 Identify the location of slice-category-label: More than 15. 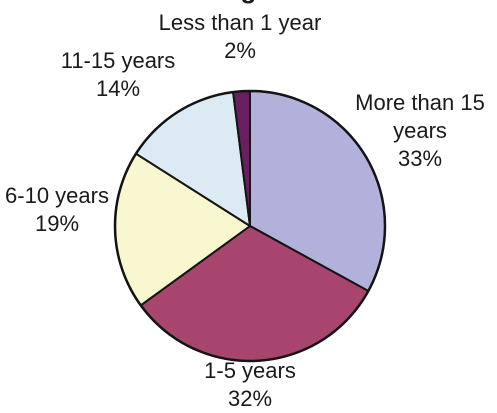
(420, 102).